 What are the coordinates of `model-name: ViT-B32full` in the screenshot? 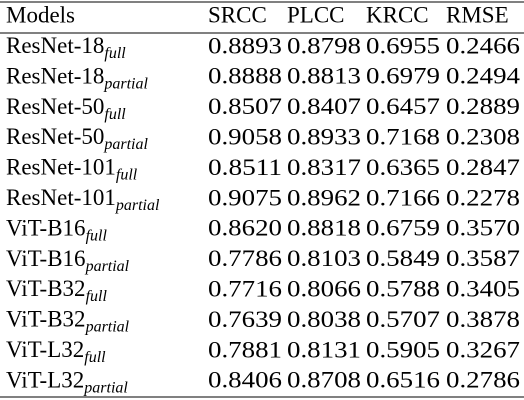 It's located at (56, 290).